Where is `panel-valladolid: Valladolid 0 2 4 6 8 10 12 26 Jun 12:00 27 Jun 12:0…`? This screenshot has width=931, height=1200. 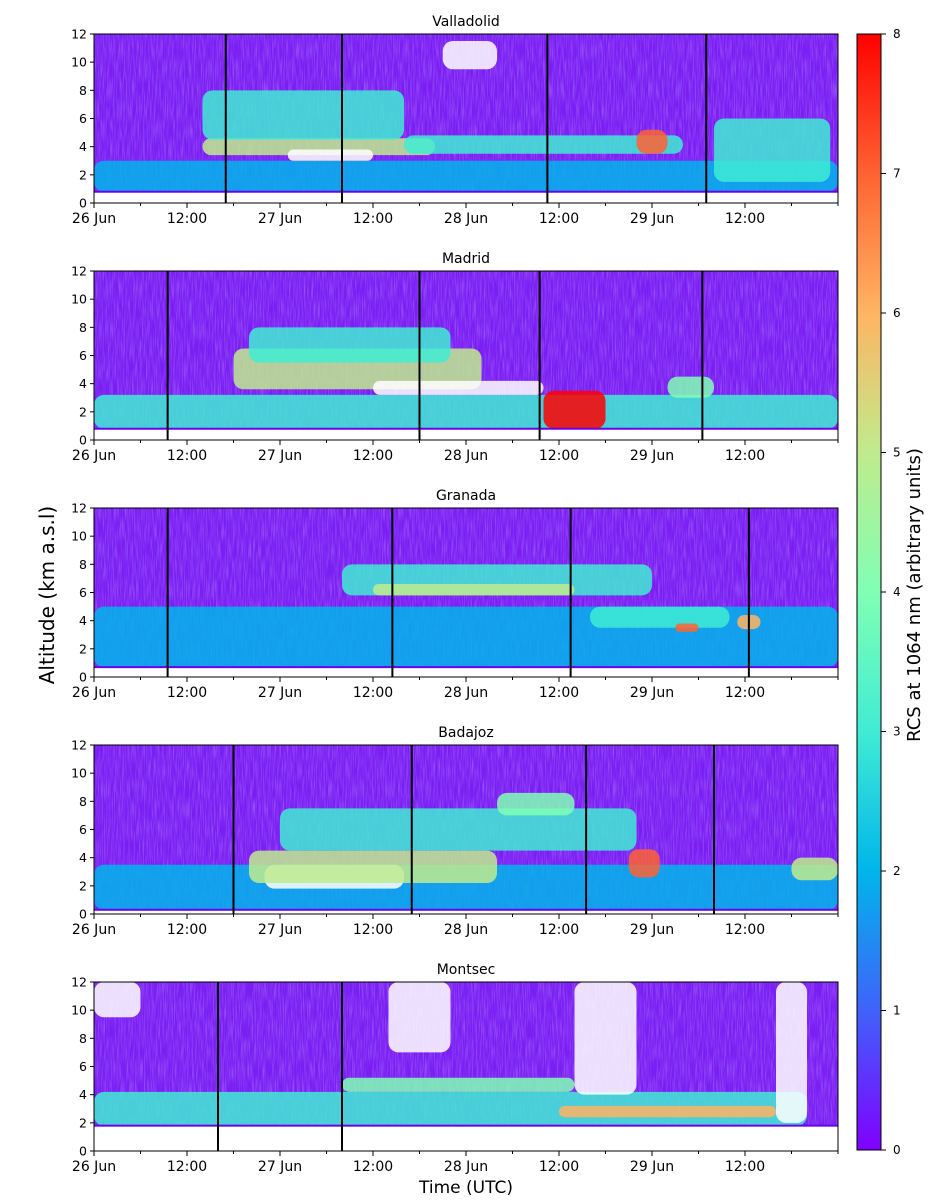
panel-valladolid: Valladolid 0 2 4 6 8 10 12 26 Jun 12:00 27 Jun 12:0… is located at coordinates (455, 120).